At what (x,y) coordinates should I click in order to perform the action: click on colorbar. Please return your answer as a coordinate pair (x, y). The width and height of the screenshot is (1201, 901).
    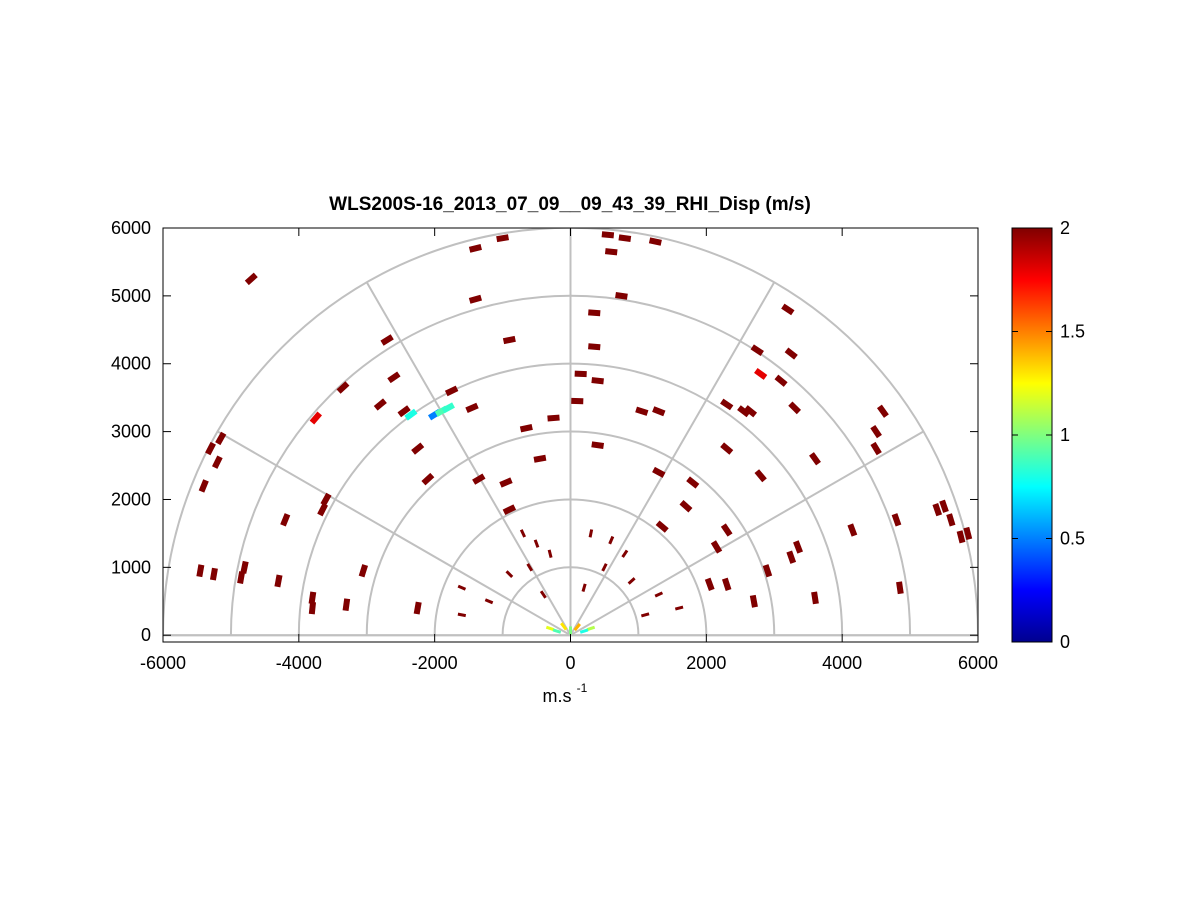
    Looking at the image, I should click on (1032, 435).